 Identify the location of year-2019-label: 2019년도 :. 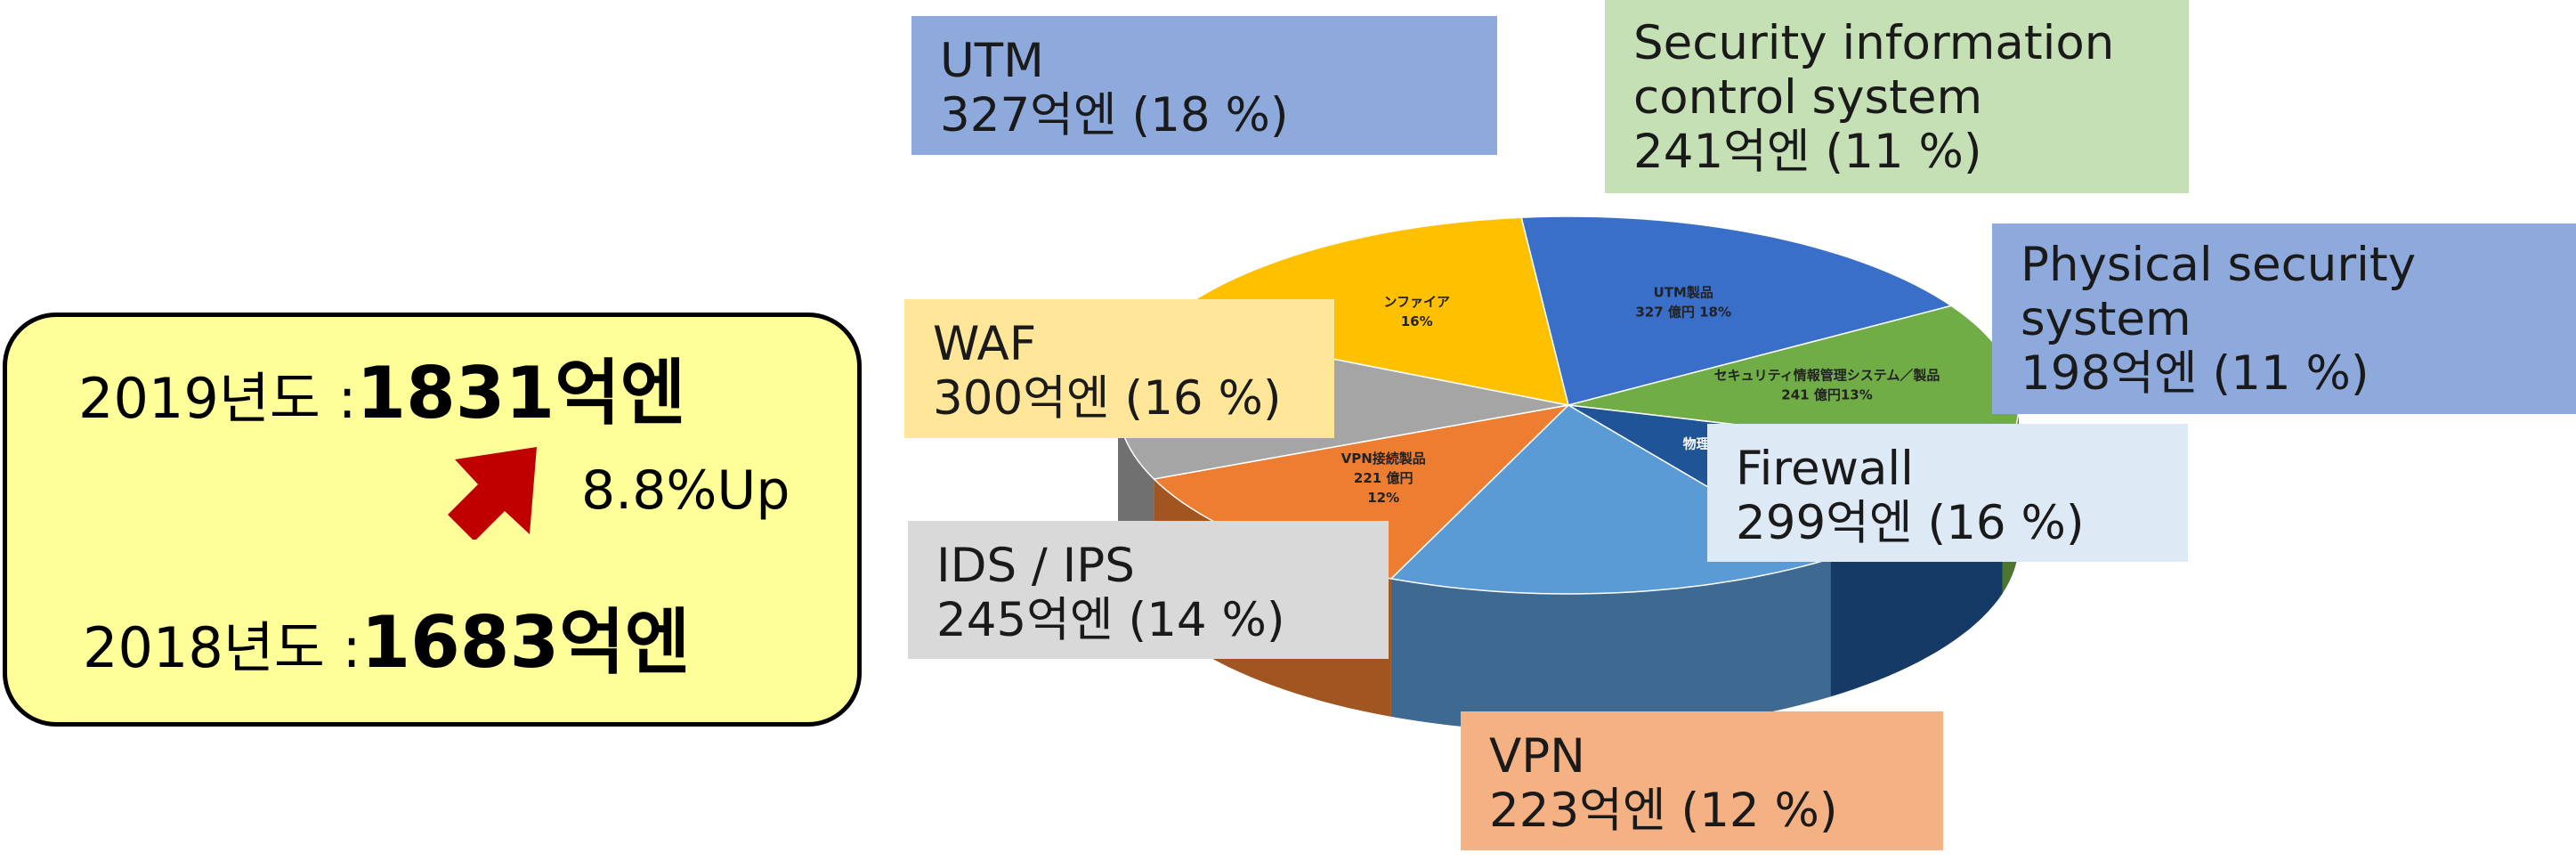
(218, 398).